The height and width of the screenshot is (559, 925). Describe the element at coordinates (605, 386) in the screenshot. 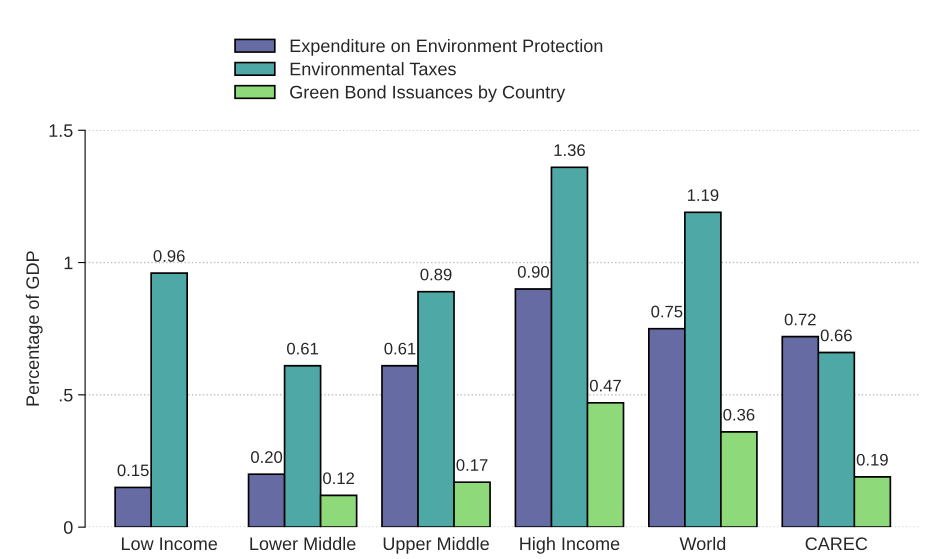

I see `data-label: 0.47` at that location.